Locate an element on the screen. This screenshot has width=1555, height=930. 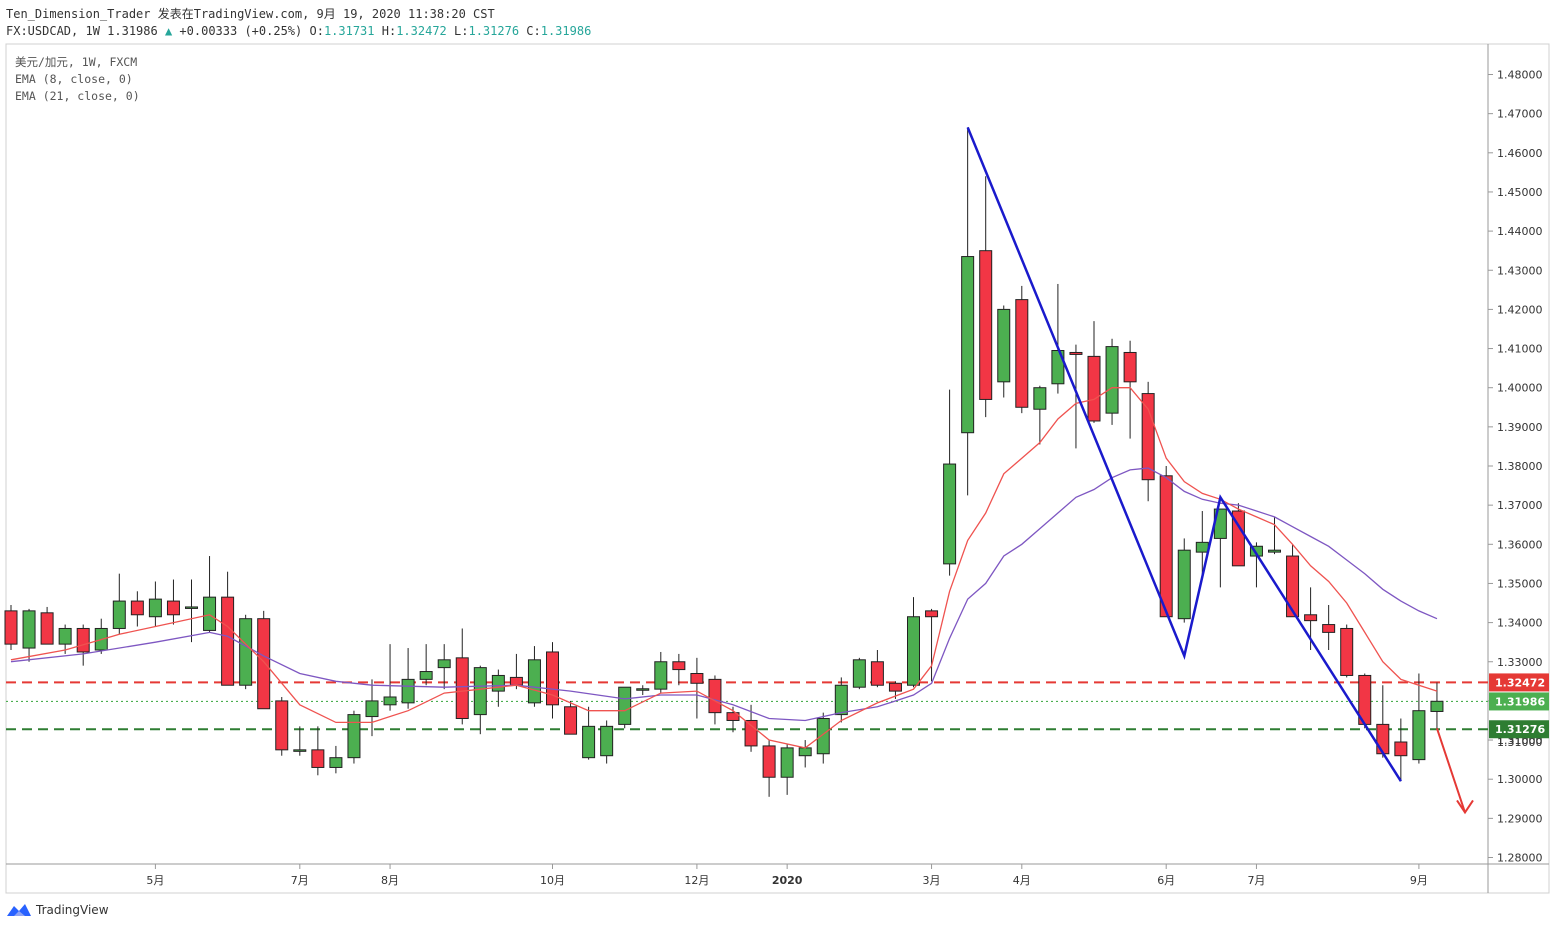
tradingview-brand: TradingView is located at coordinates (57, 910).